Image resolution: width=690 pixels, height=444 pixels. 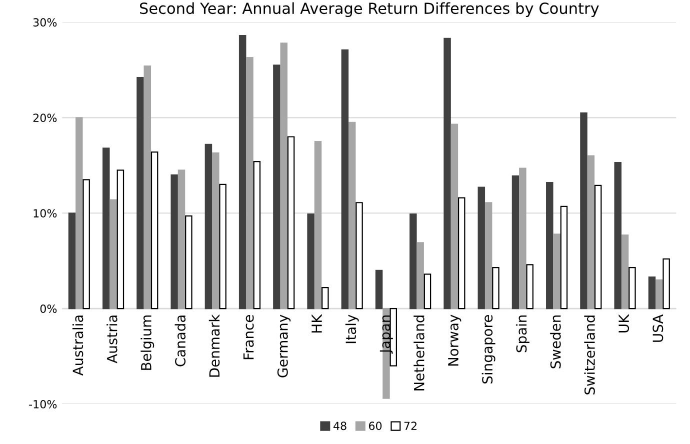 I want to click on y-tick-label: 10%, so click(x=45, y=213).